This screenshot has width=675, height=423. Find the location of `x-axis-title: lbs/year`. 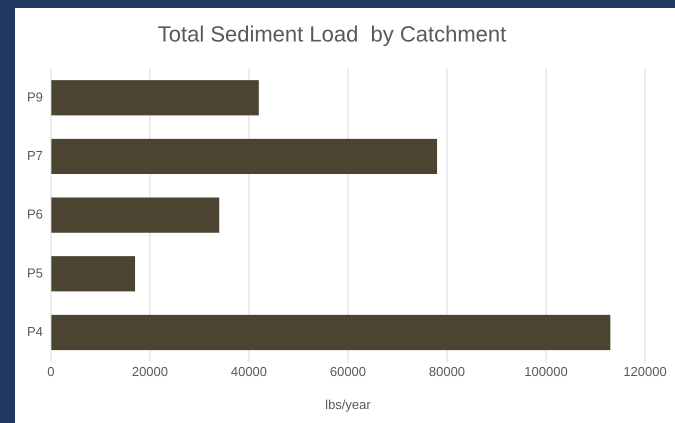

x-axis-title: lbs/year is located at coordinates (348, 404).